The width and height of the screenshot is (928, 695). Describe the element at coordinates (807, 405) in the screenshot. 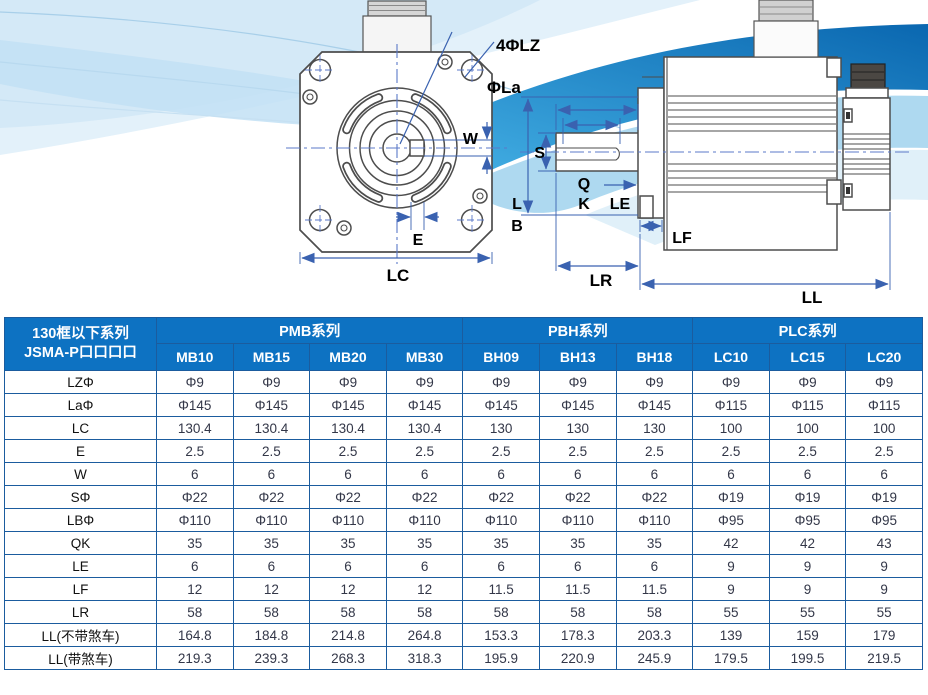

I see `value-cell: Φ115` at that location.